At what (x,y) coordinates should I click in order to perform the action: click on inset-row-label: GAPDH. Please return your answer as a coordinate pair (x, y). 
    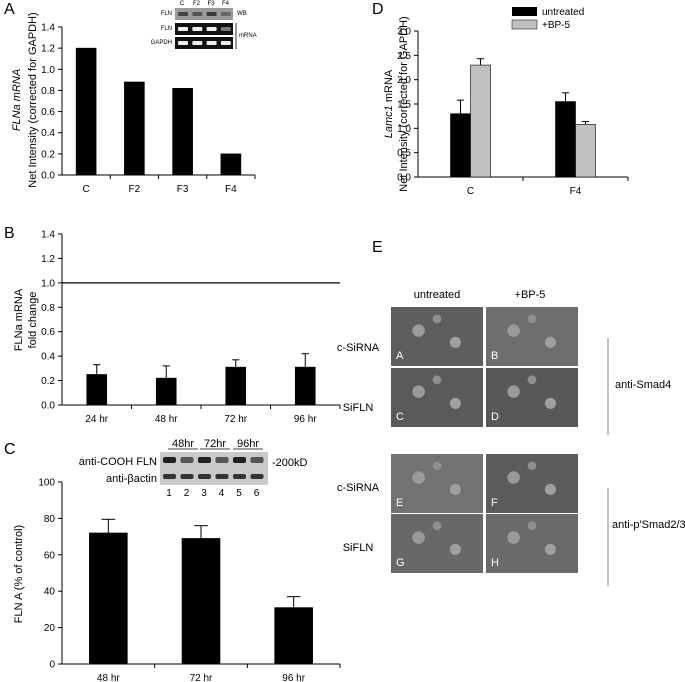
    Looking at the image, I should click on (161, 43).